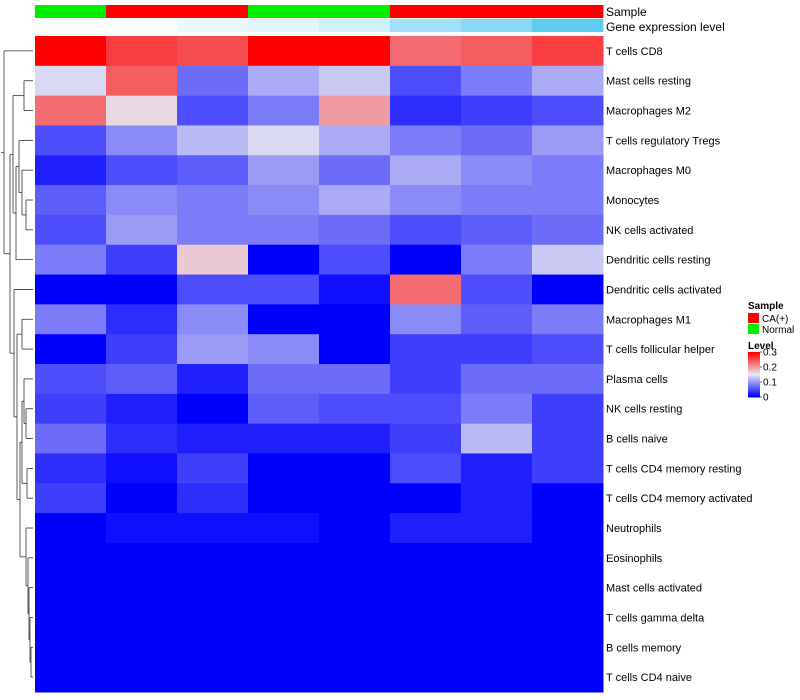 The height and width of the screenshot is (700, 800). What do you see at coordinates (637, 380) in the screenshot?
I see `row-label: Plasma cells` at bounding box center [637, 380].